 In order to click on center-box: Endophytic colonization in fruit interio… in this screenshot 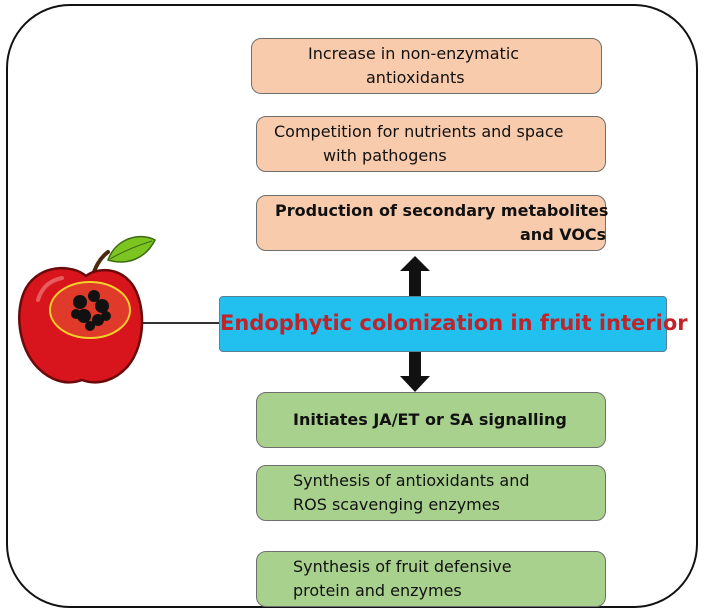, I will do `click(453, 324)`.